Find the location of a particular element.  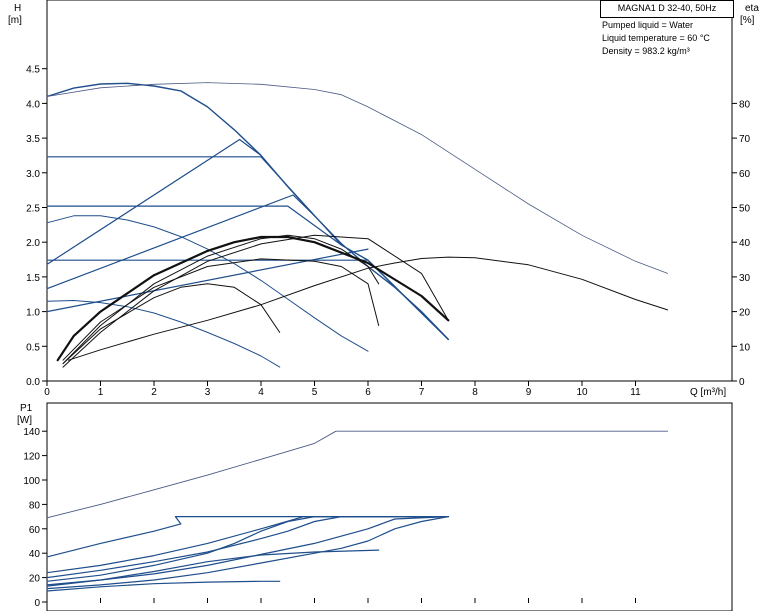

flow-tick-label: 5 is located at coordinates (315, 392).